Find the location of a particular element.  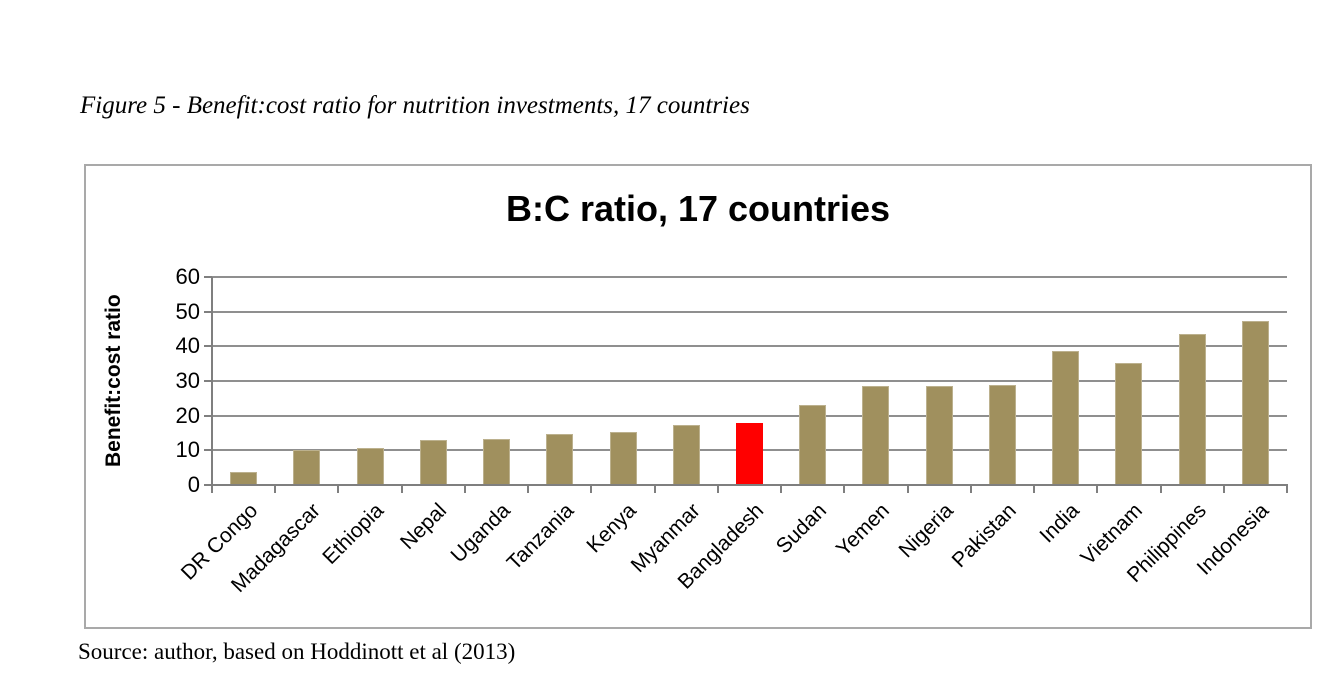

x-label-pakistan: Pakistan is located at coordinates (984, 536).